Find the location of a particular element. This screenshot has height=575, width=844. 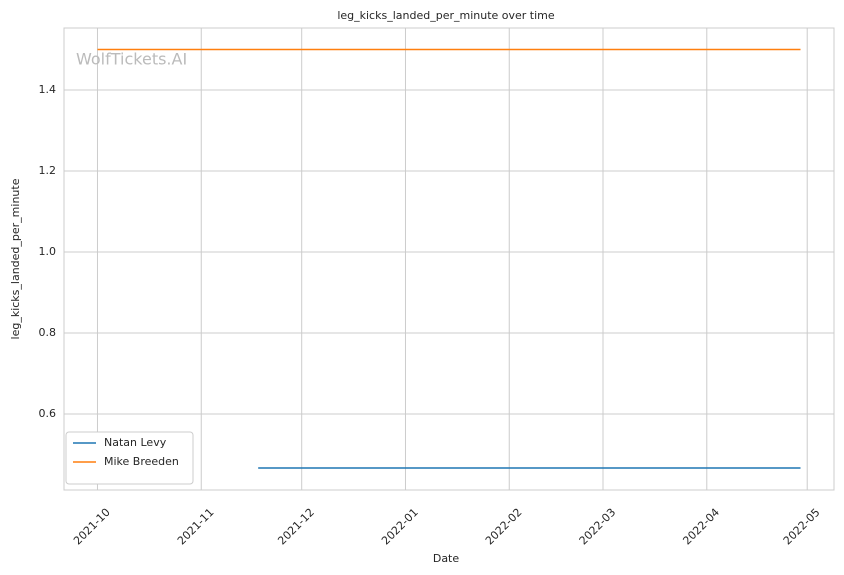

x-tick-label: 2022-02 is located at coordinates (504, 527).